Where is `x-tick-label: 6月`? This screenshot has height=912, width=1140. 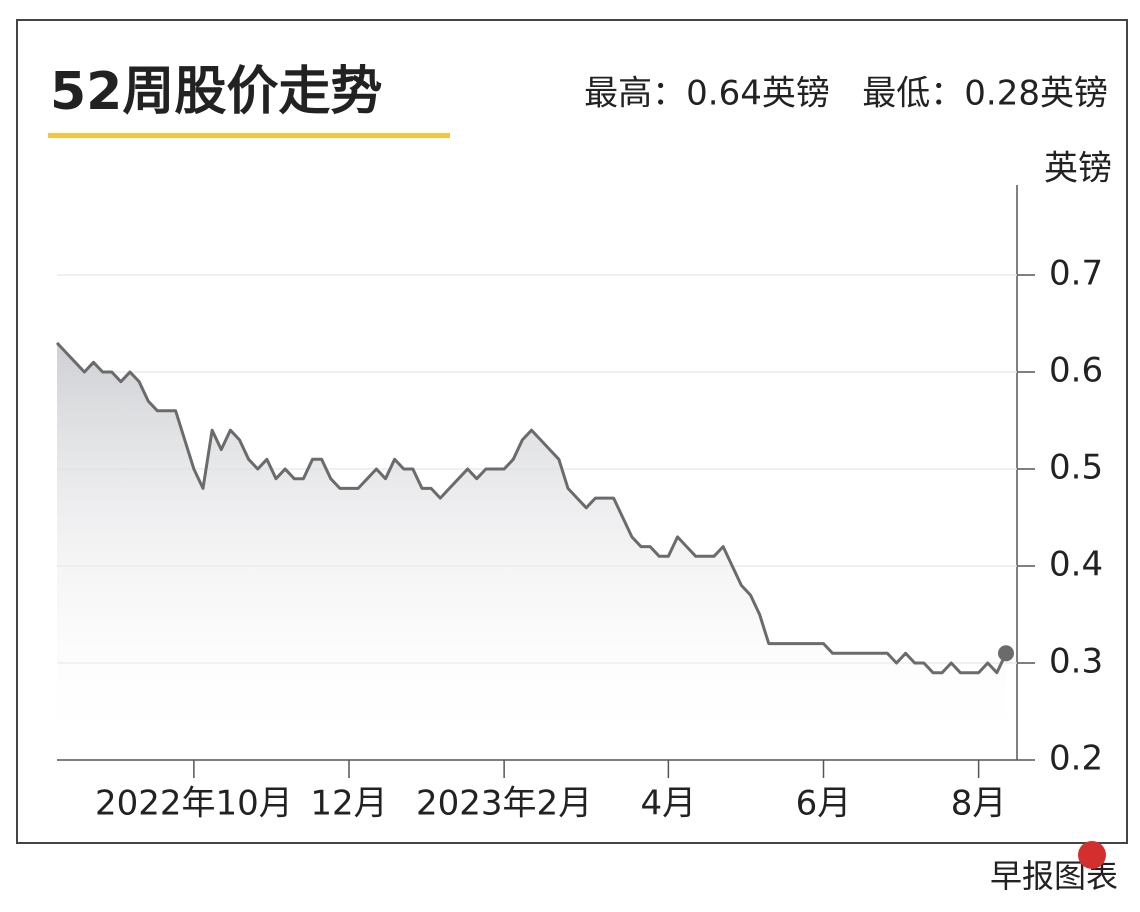 x-tick-label: 6月 is located at coordinates (824, 804).